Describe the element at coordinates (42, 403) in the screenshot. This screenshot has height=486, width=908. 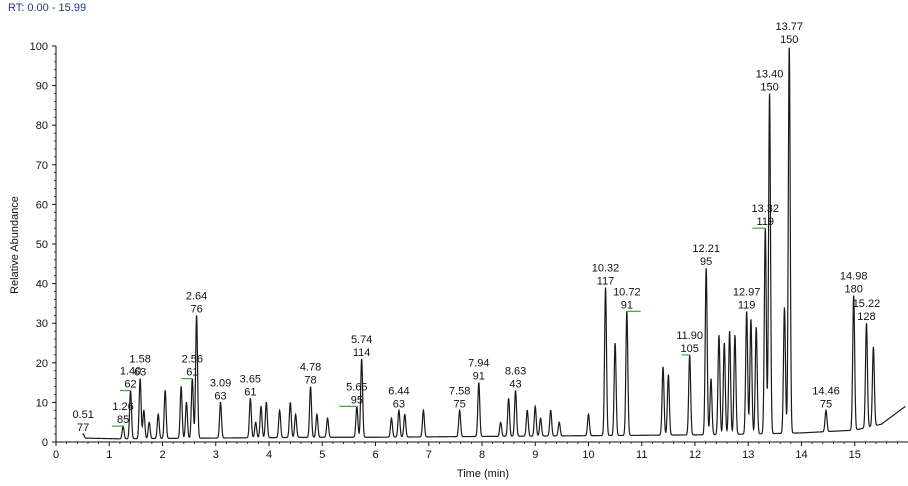
I see `y-tick-label: 10` at that location.